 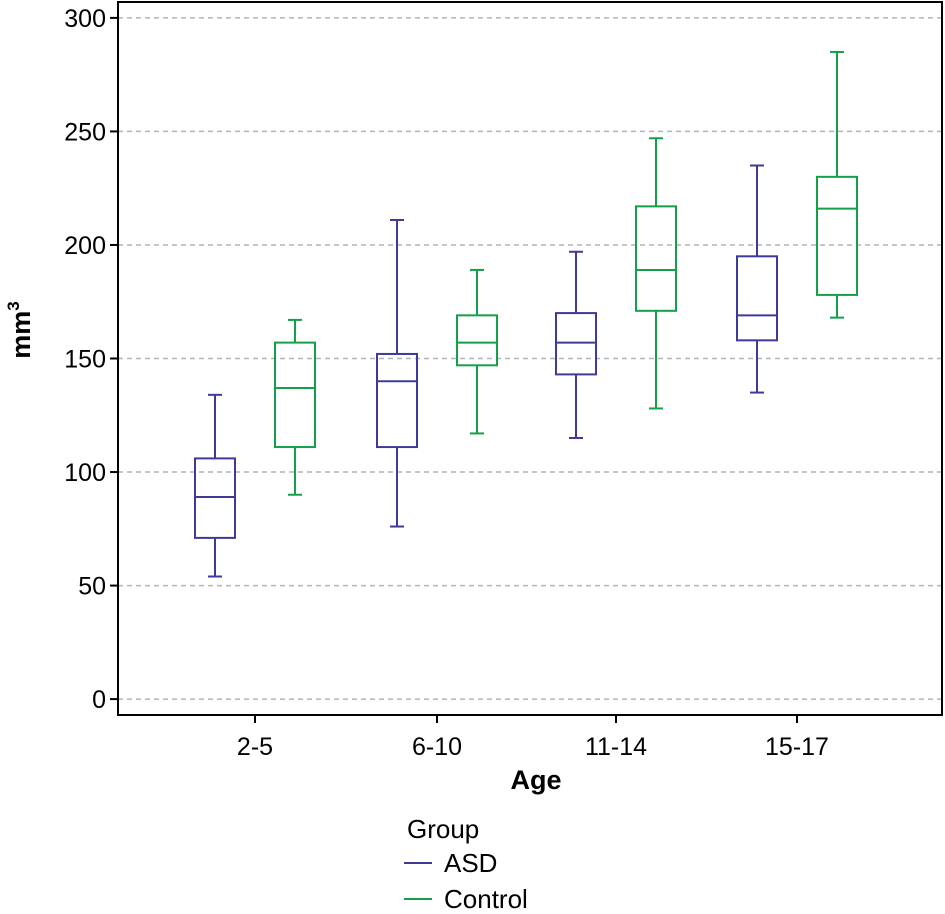 What do you see at coordinates (470, 863) in the screenshot?
I see `legend-label: ASD` at bounding box center [470, 863].